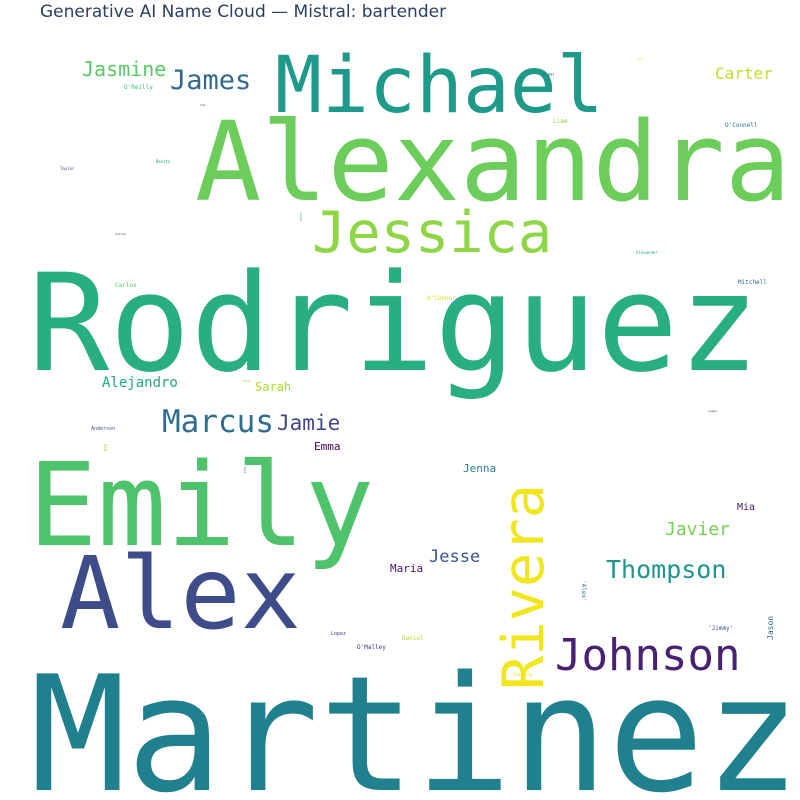  I want to click on word-alexander: Alexander, so click(647, 252).